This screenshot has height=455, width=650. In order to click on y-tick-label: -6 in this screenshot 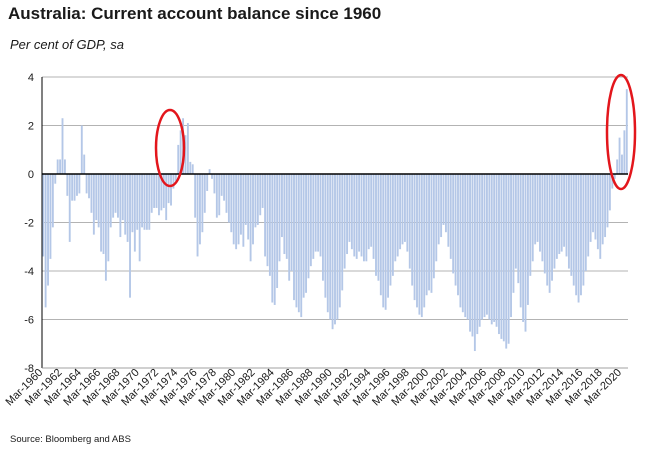, I will do `click(29, 321)`.